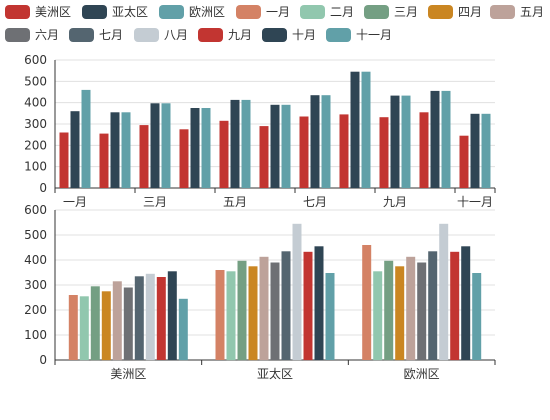 The image size is (550, 420). I want to click on legend-label-jan: 一月, so click(278, 12).